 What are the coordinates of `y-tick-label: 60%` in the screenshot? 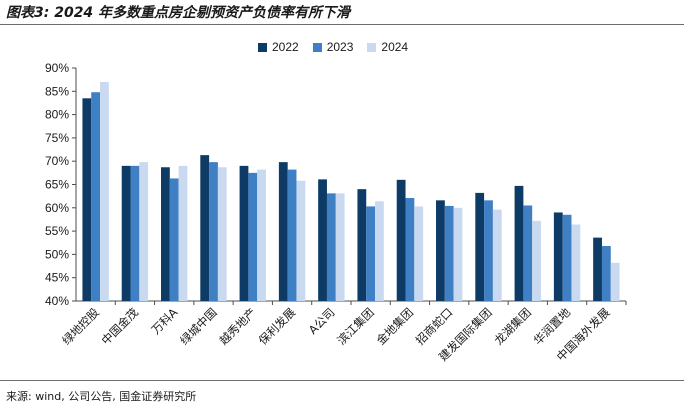 It's located at (57, 208).